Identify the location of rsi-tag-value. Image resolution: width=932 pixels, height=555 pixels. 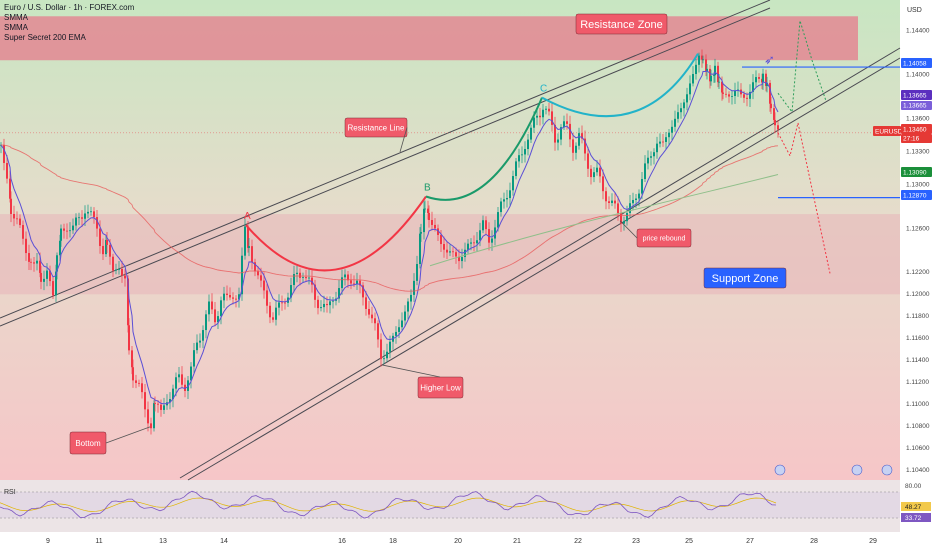
(916, 517).